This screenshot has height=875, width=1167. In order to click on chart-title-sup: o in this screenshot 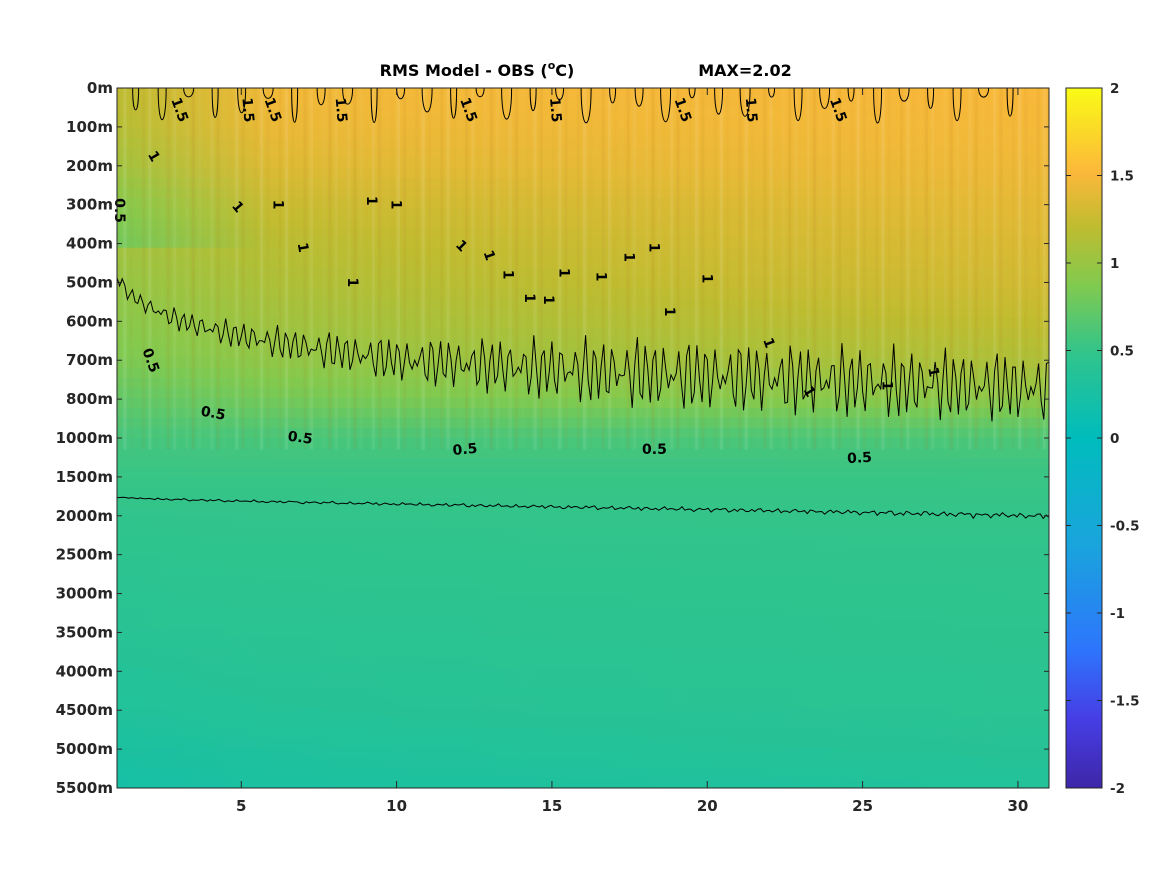, I will do `click(552, 65)`.